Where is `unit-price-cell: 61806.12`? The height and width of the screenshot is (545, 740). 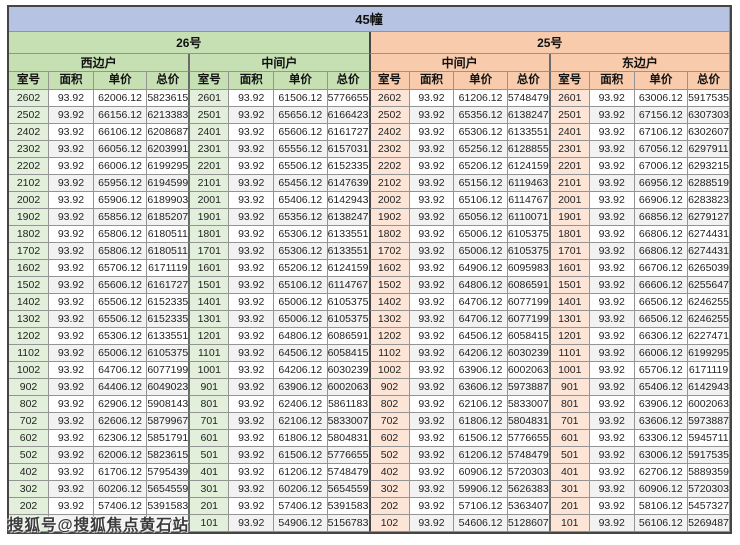
unit-price-cell: 61806.12 is located at coordinates (301, 438).